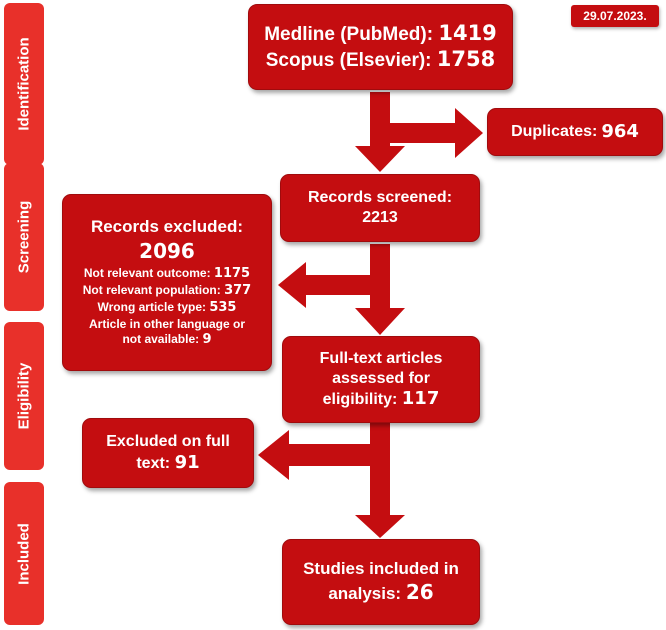 This screenshot has width=666, height=630. I want to click on included-line2: analysis: 26, so click(380, 592).